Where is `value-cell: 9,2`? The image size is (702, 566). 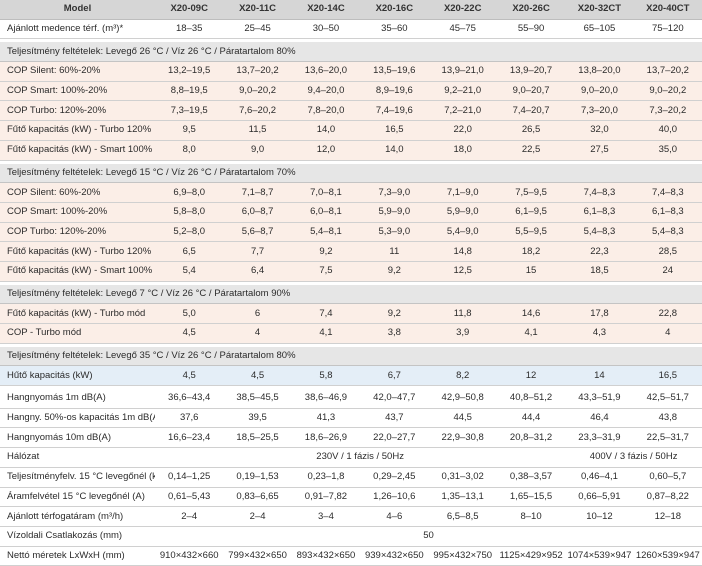 value-cell: 9,2 is located at coordinates (394, 313).